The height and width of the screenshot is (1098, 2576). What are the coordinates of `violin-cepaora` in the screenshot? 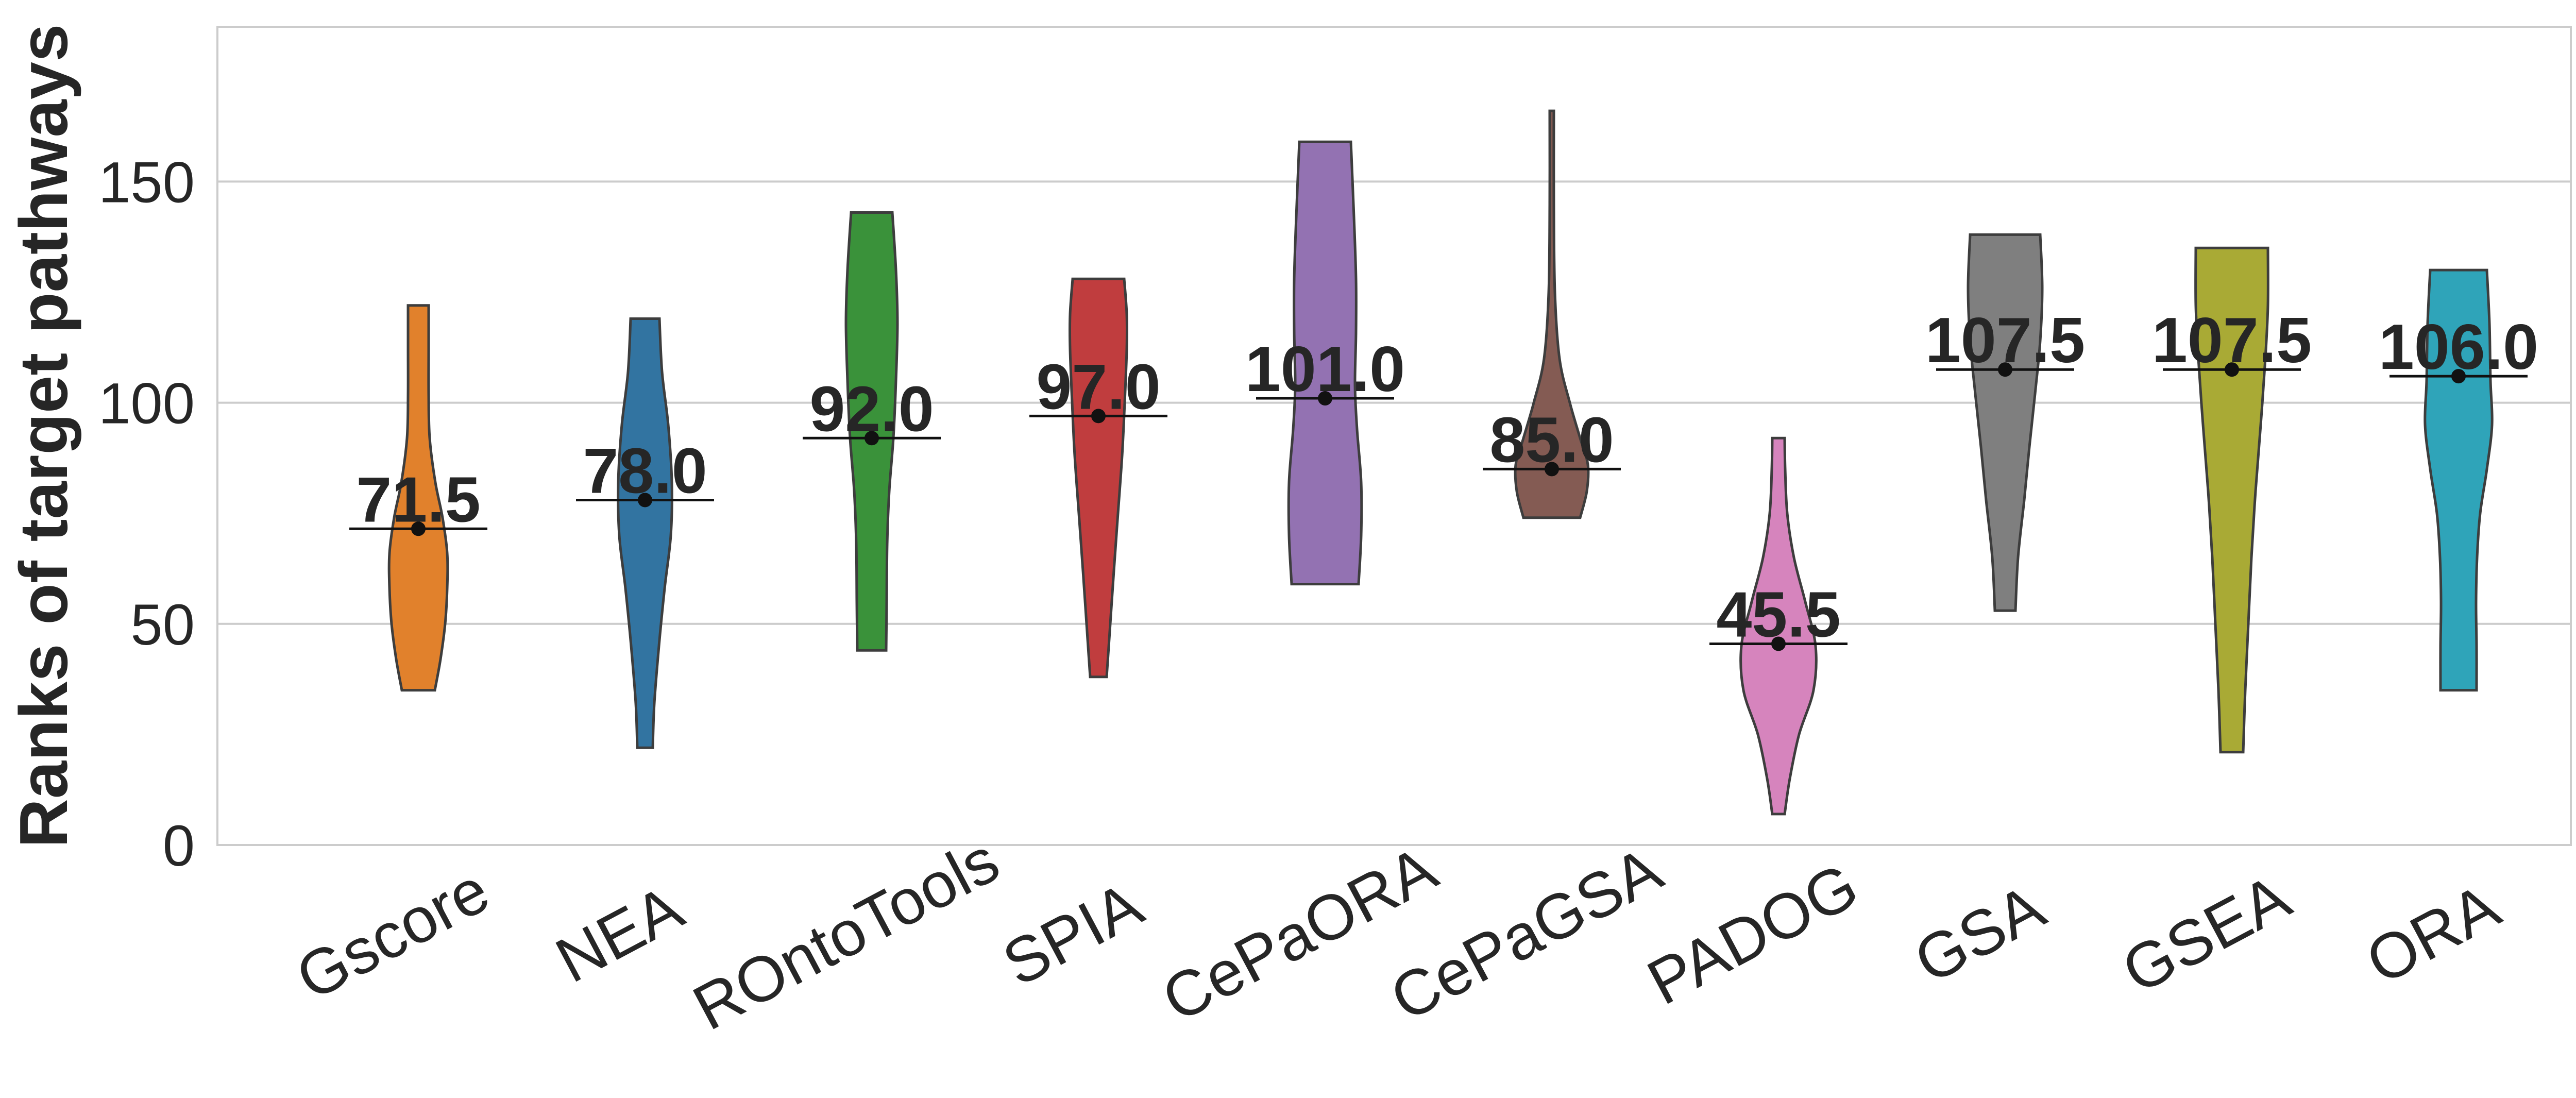 It's located at (1325, 363).